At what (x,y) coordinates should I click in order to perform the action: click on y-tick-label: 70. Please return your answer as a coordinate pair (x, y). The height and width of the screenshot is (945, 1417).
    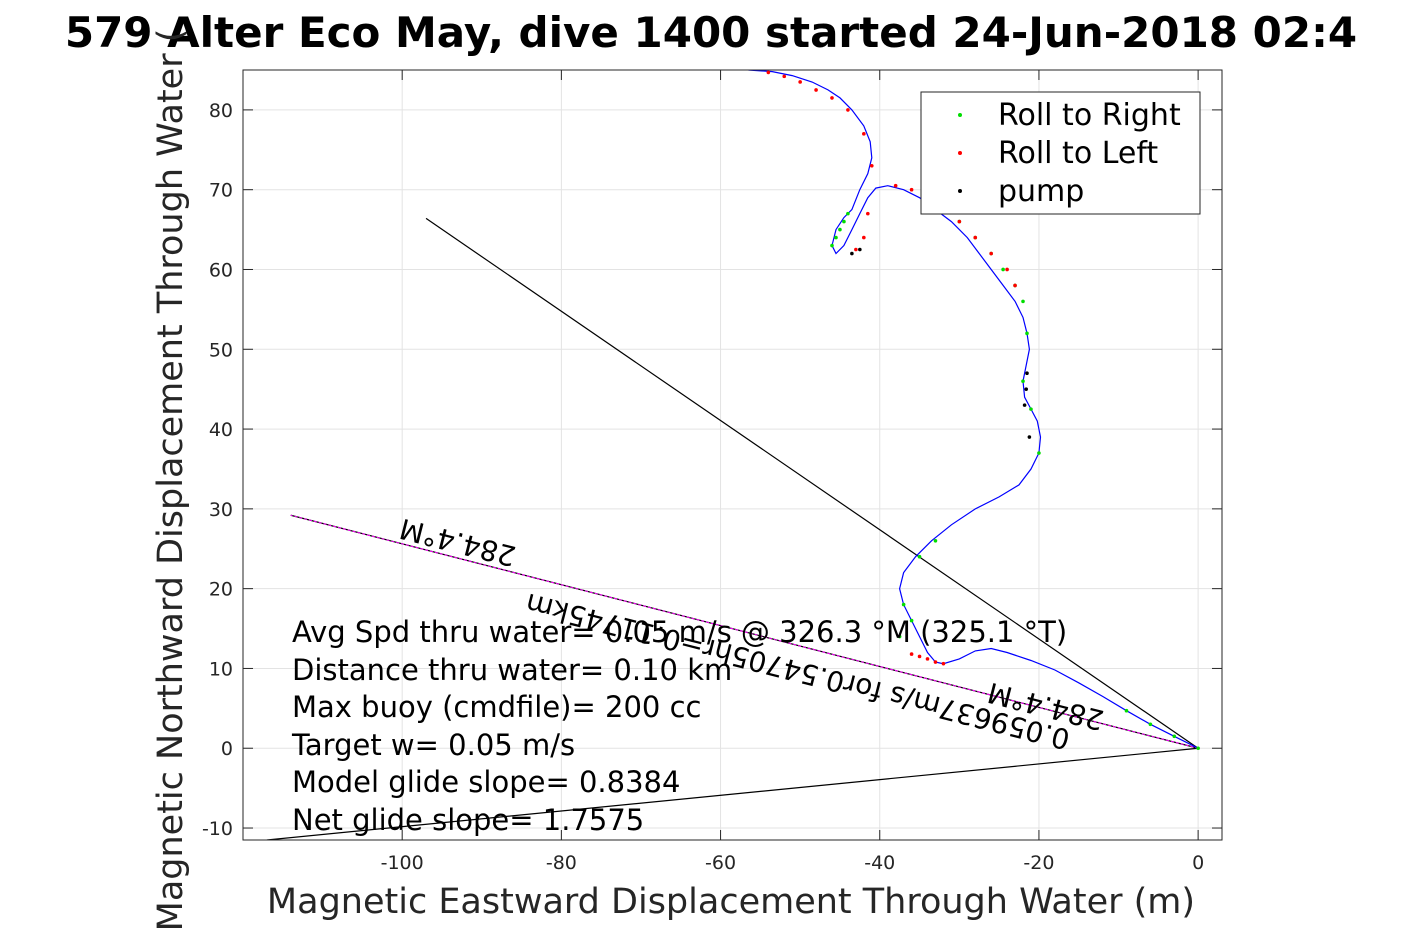
    Looking at the image, I should click on (221, 191).